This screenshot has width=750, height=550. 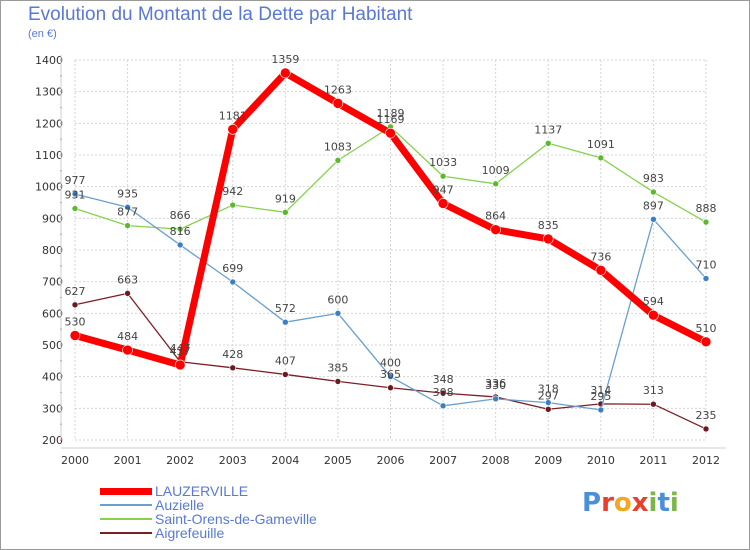 What do you see at coordinates (236, 519) in the screenshot?
I see `legend-label: Saint-Orens-de-Gameville` at bounding box center [236, 519].